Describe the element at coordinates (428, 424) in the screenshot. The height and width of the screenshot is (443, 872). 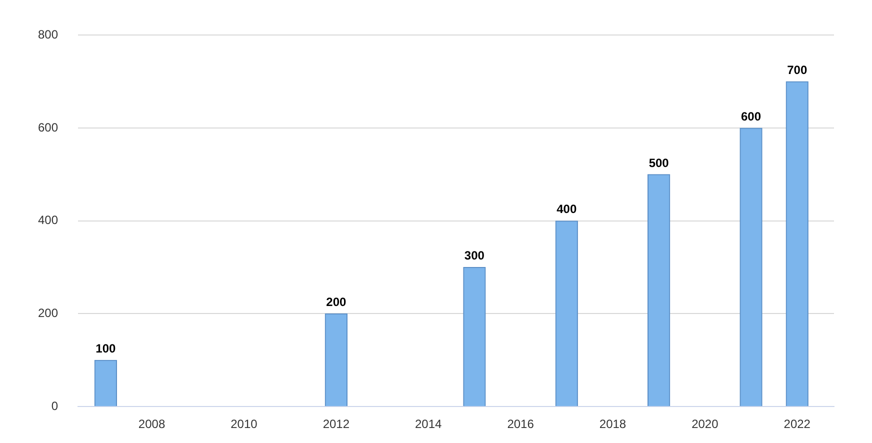
I see `x-tick-label: 2014` at that location.